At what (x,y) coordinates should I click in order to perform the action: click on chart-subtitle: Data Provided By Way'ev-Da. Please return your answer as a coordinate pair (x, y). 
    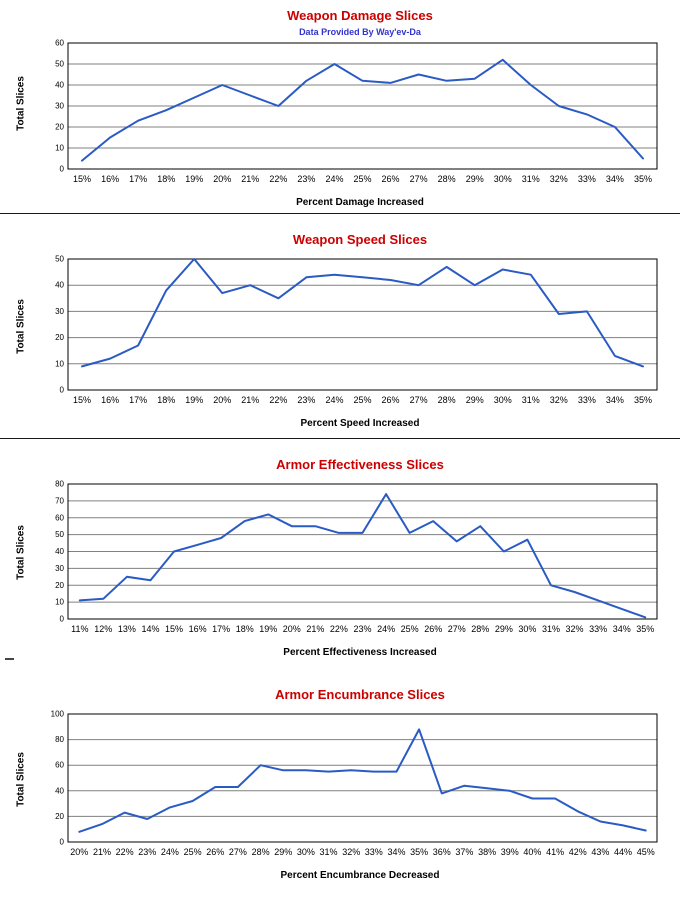
    Looking at the image, I should click on (360, 32).